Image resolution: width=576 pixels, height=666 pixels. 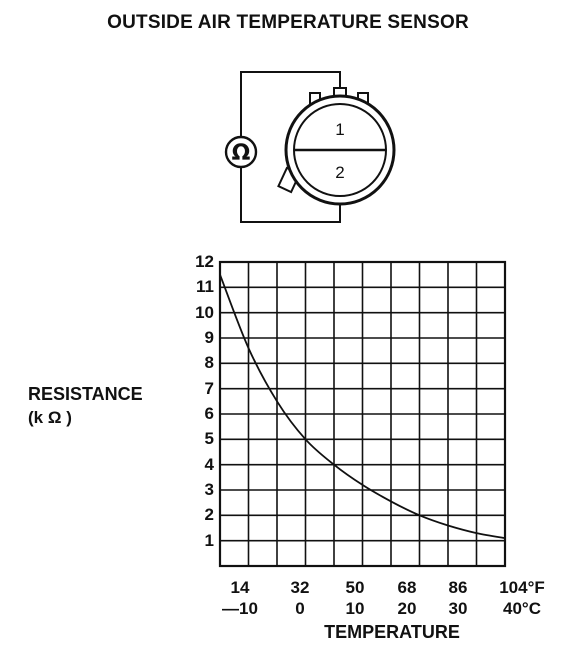 I want to click on pin-1-label: 1, so click(x=339, y=129).